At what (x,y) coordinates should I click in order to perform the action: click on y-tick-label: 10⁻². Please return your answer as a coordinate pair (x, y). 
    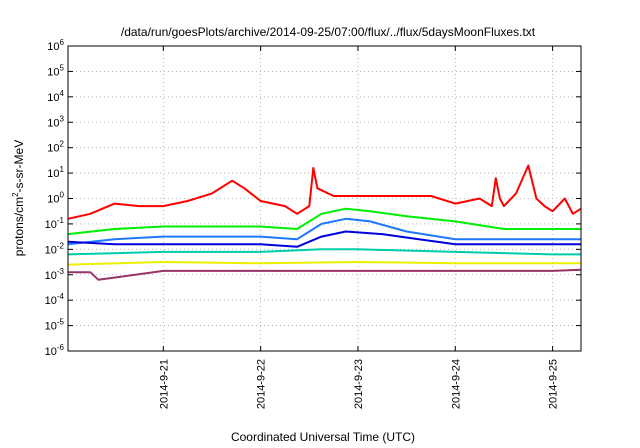
    Looking at the image, I should click on (55, 248).